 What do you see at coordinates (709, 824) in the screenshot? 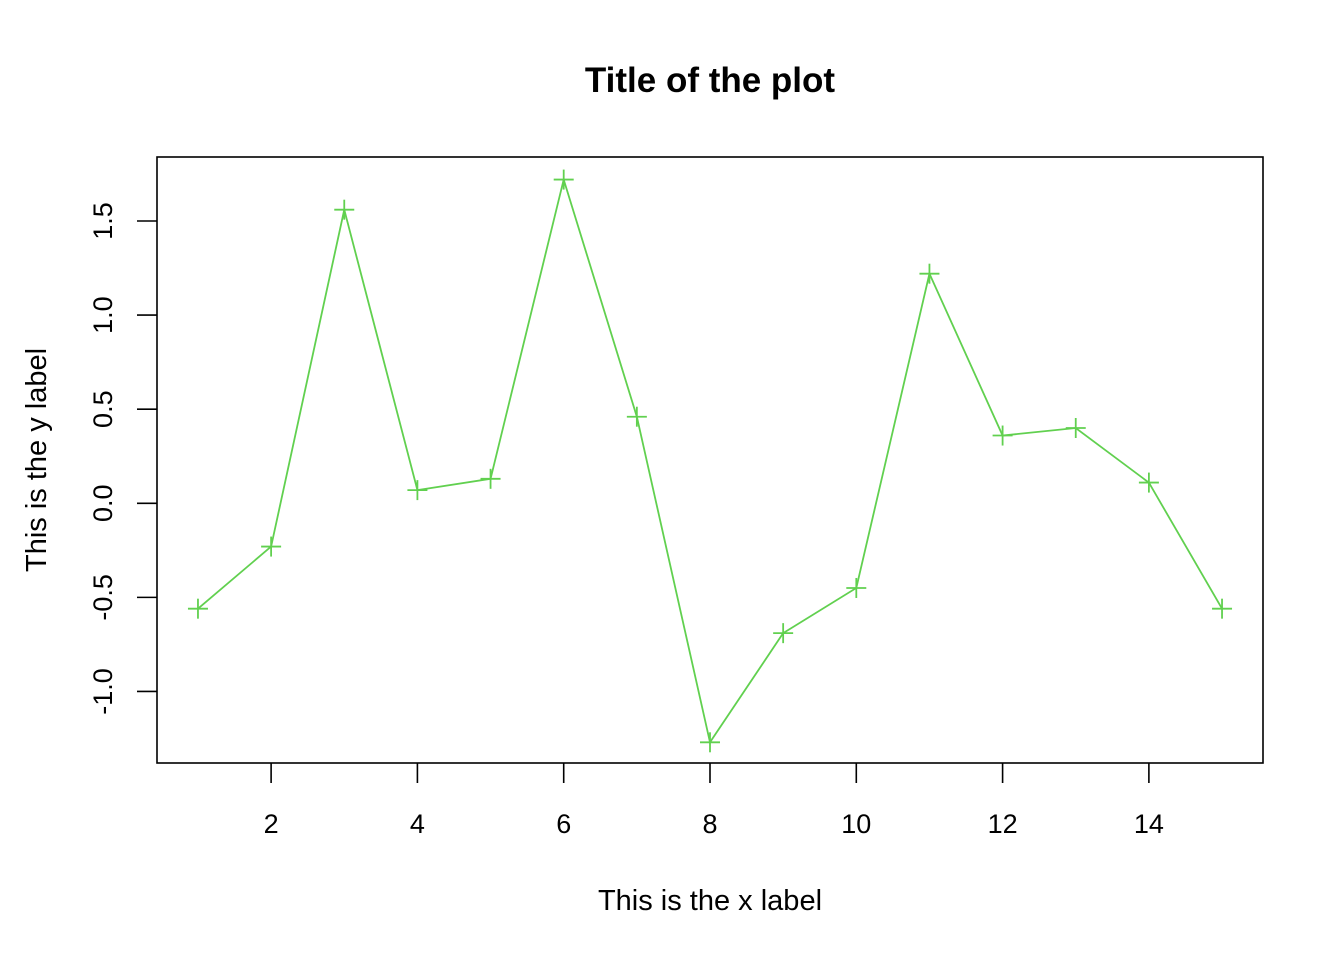
I see `x-tick-label: 8` at bounding box center [709, 824].